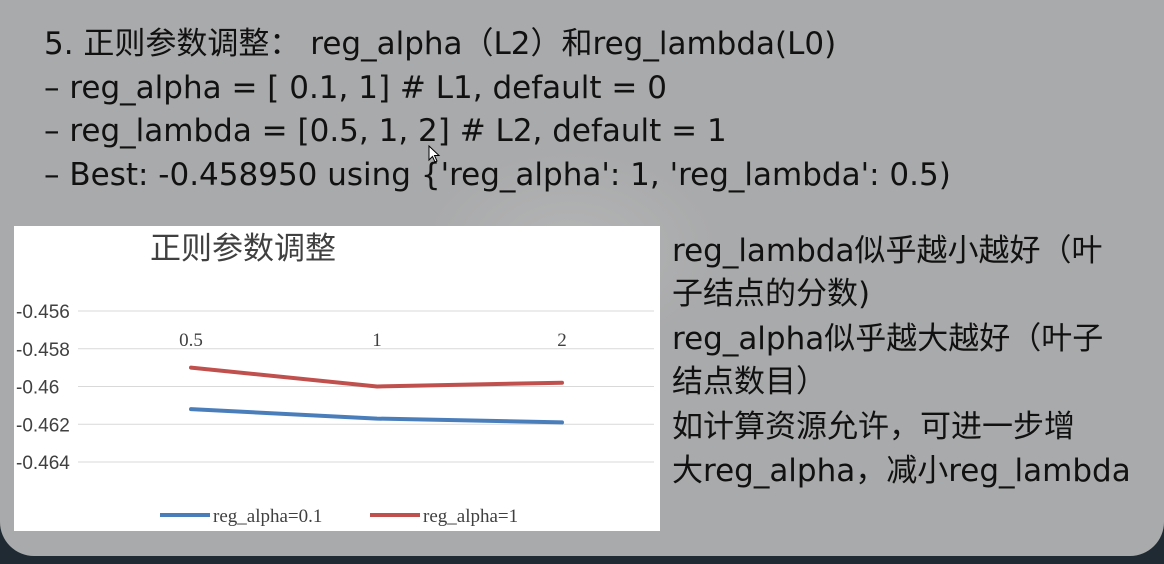  Describe the element at coordinates (470, 516) in the screenshot. I see `legend-label: reg_alpha=1` at that location.